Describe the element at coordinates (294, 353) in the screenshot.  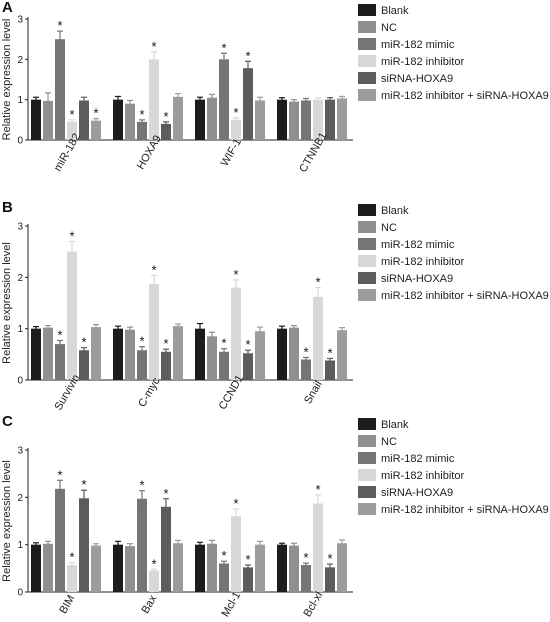
I see `bar-b-snail-s1` at that location.